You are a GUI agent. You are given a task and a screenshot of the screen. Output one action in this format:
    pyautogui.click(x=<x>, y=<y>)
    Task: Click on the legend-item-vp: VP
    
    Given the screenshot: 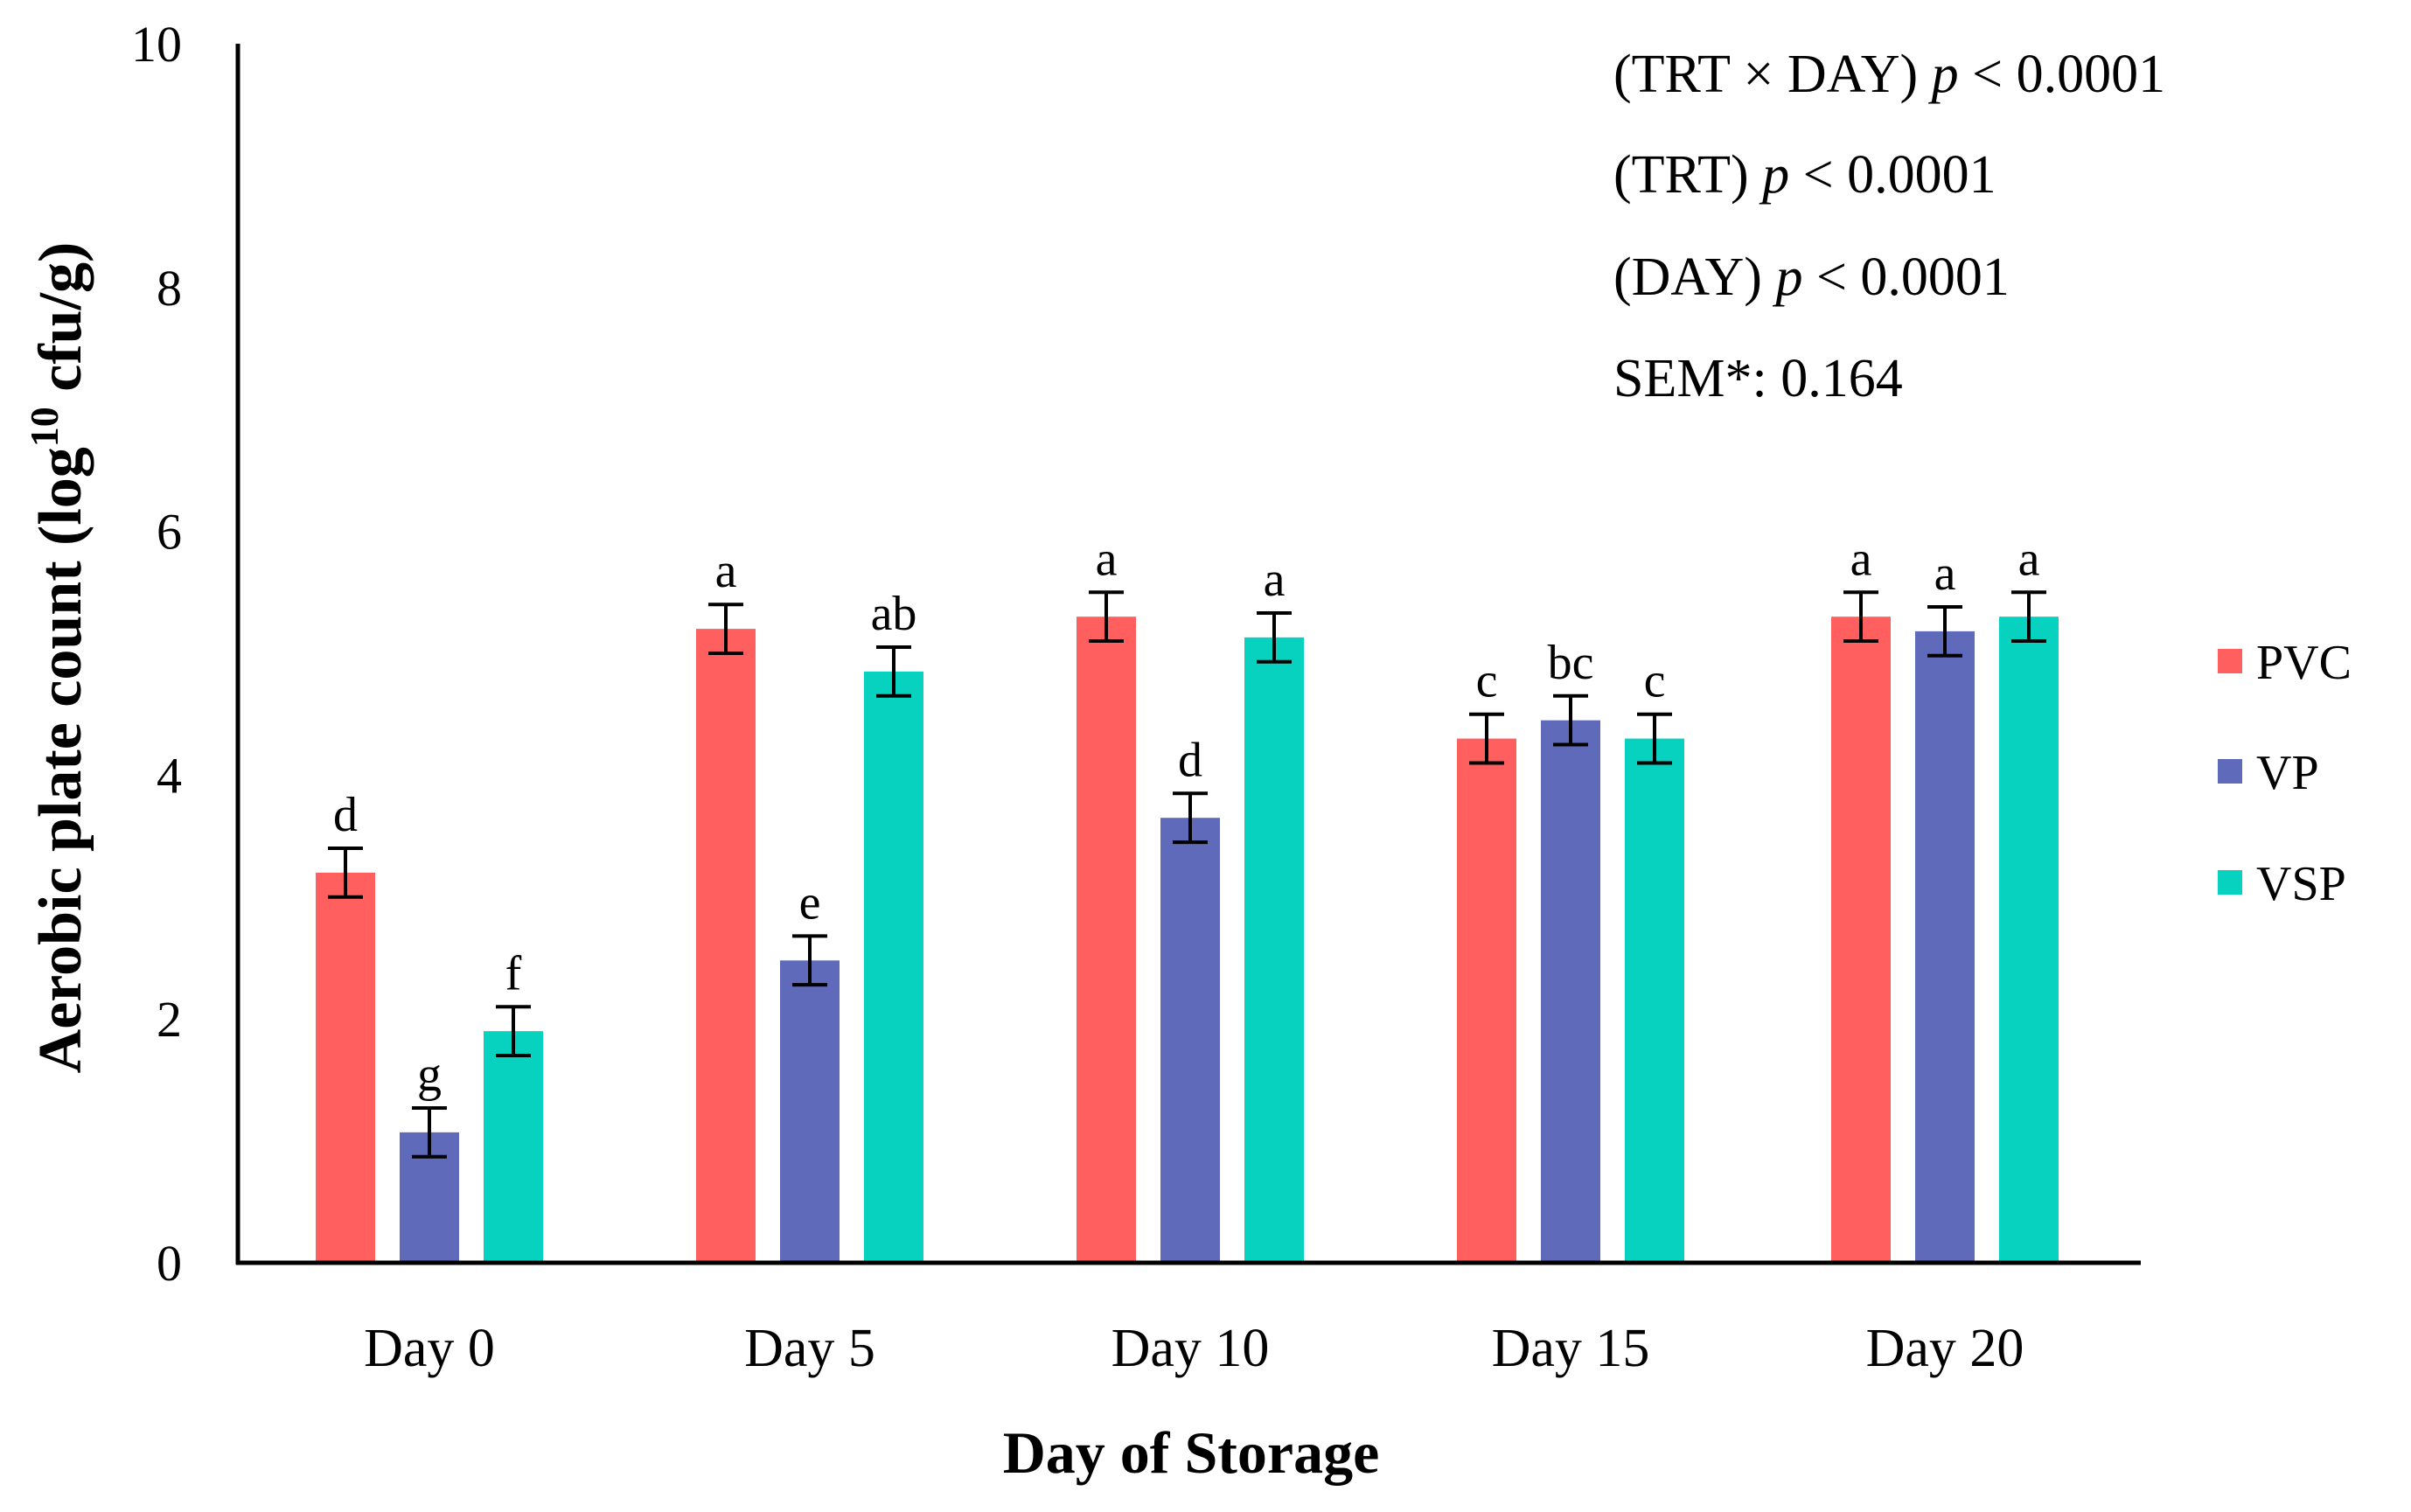 What is the action you would take?
    pyautogui.click(x=2268, y=773)
    